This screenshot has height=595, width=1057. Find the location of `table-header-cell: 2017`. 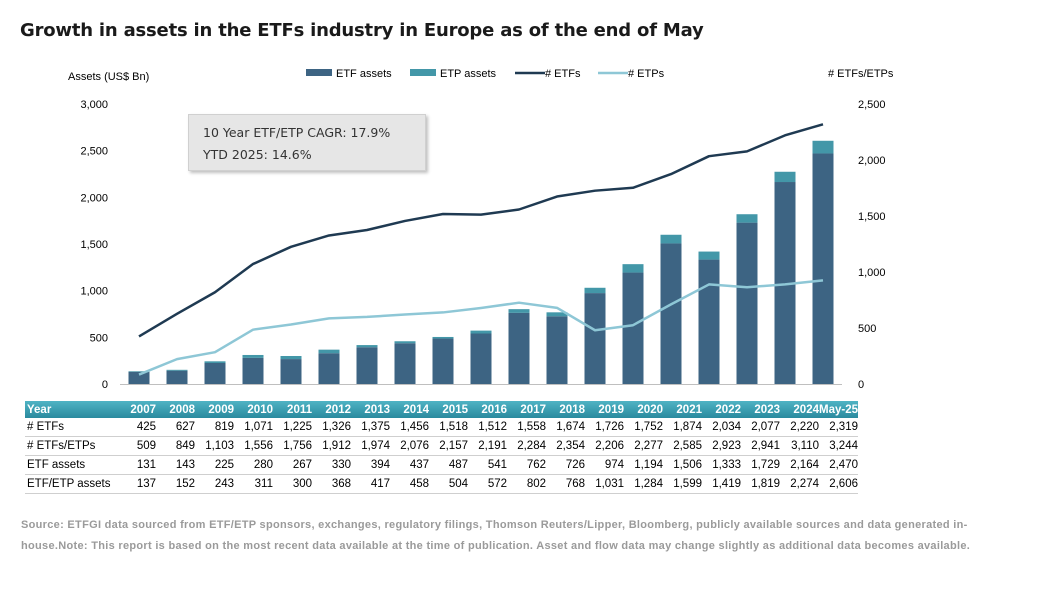

table-header-cell: 2017 is located at coordinates (533, 409).